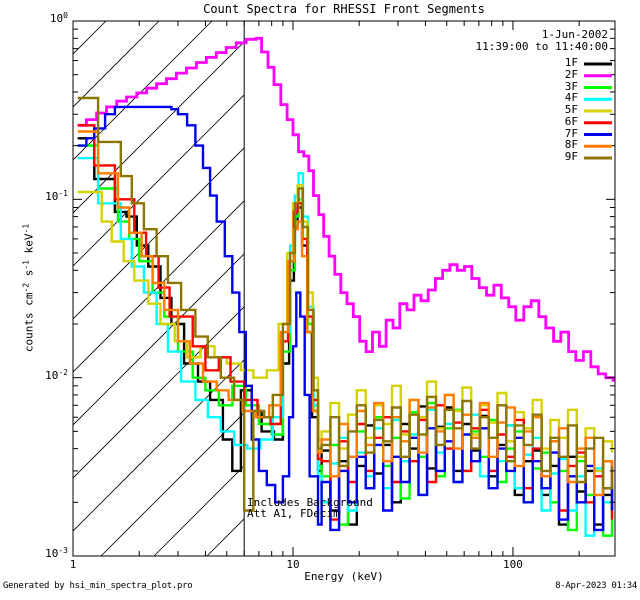 The height and width of the screenshot is (600, 640). What do you see at coordinates (574, 34) in the screenshot?
I see `observation-date: 1-Jun-2002` at bounding box center [574, 34].